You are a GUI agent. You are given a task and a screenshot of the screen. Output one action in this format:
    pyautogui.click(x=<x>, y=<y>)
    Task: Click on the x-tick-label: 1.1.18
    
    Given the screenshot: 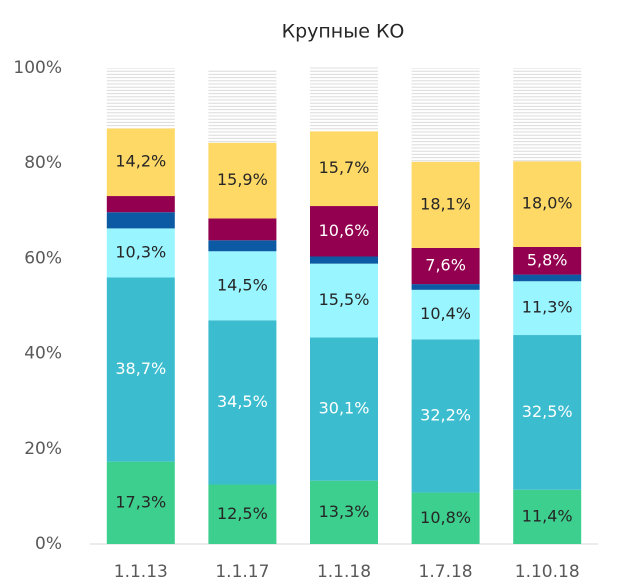 What is the action you would take?
    pyautogui.click(x=344, y=572)
    